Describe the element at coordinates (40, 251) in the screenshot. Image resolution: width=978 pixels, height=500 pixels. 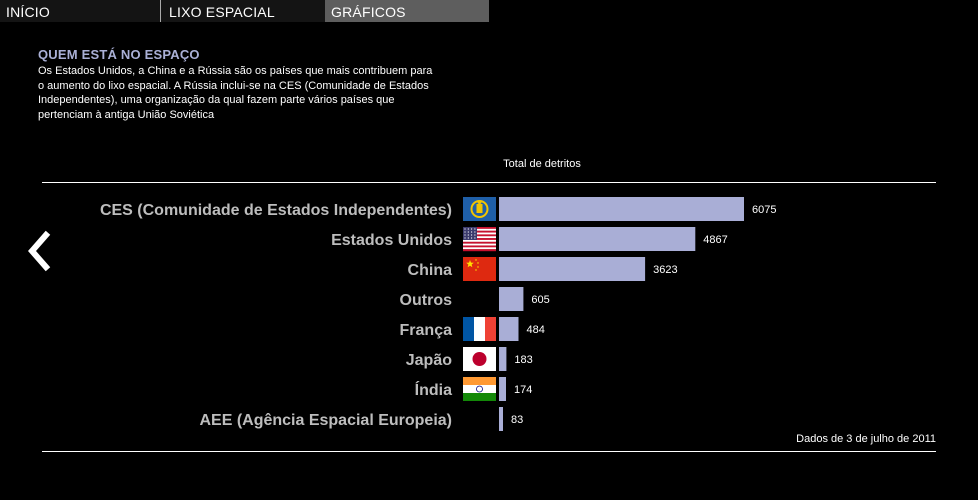
I see `chevron-left-icon` at that location.